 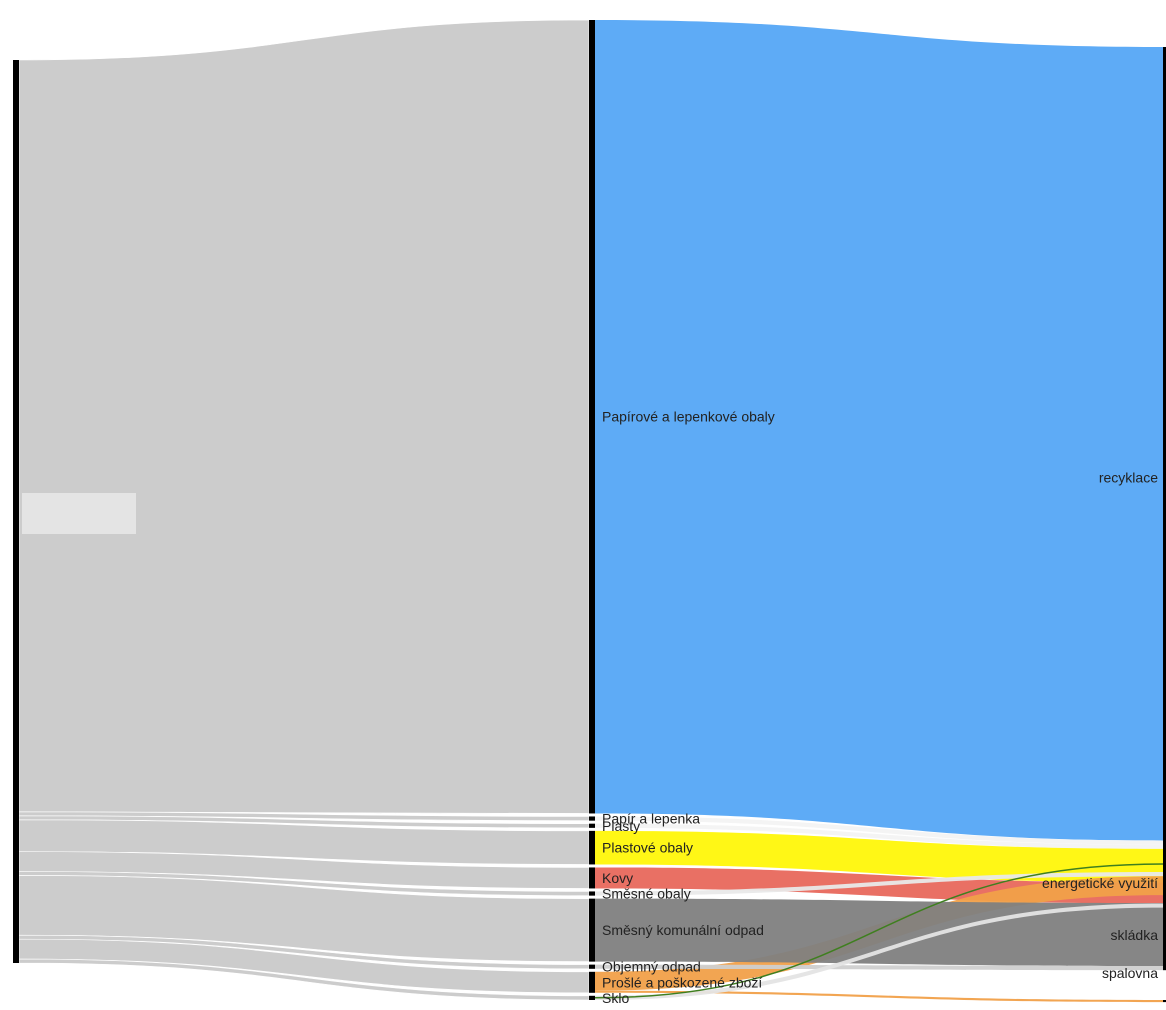 What do you see at coordinates (1164, 1001) in the screenshot?
I see `node-spalovna` at bounding box center [1164, 1001].